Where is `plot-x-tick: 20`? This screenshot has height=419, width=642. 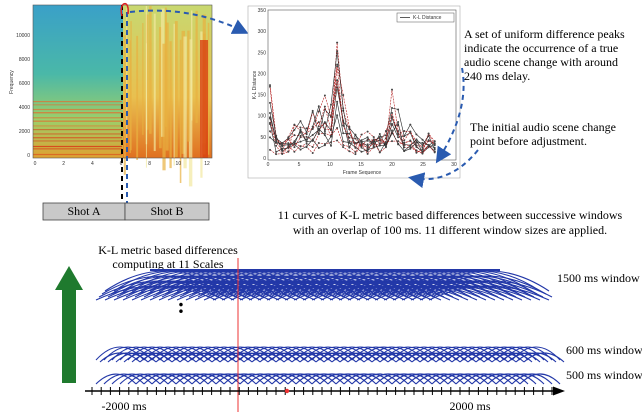
plot-x-tick: 20 is located at coordinates (392, 165).